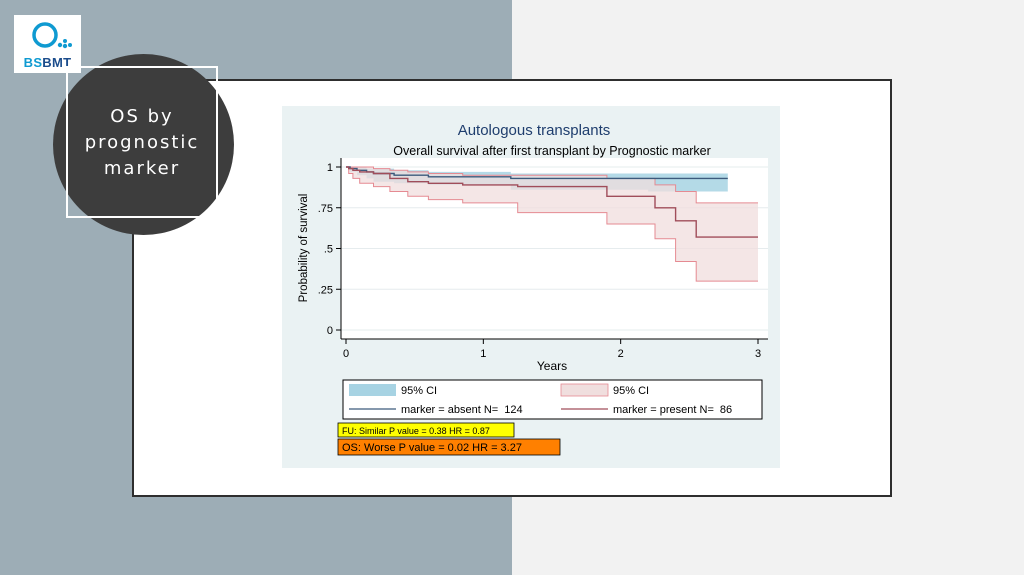 This screenshot has width=1024, height=575. I want to click on ci-lower-line-present, so click(552, 224).